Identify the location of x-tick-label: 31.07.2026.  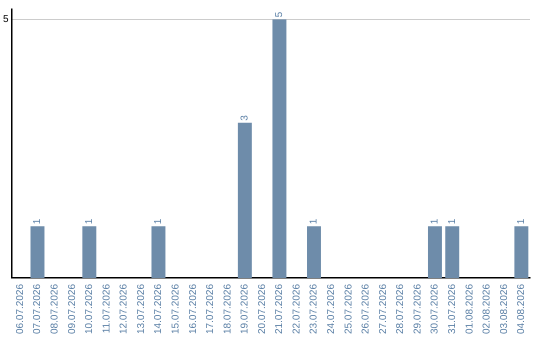
(452, 309).